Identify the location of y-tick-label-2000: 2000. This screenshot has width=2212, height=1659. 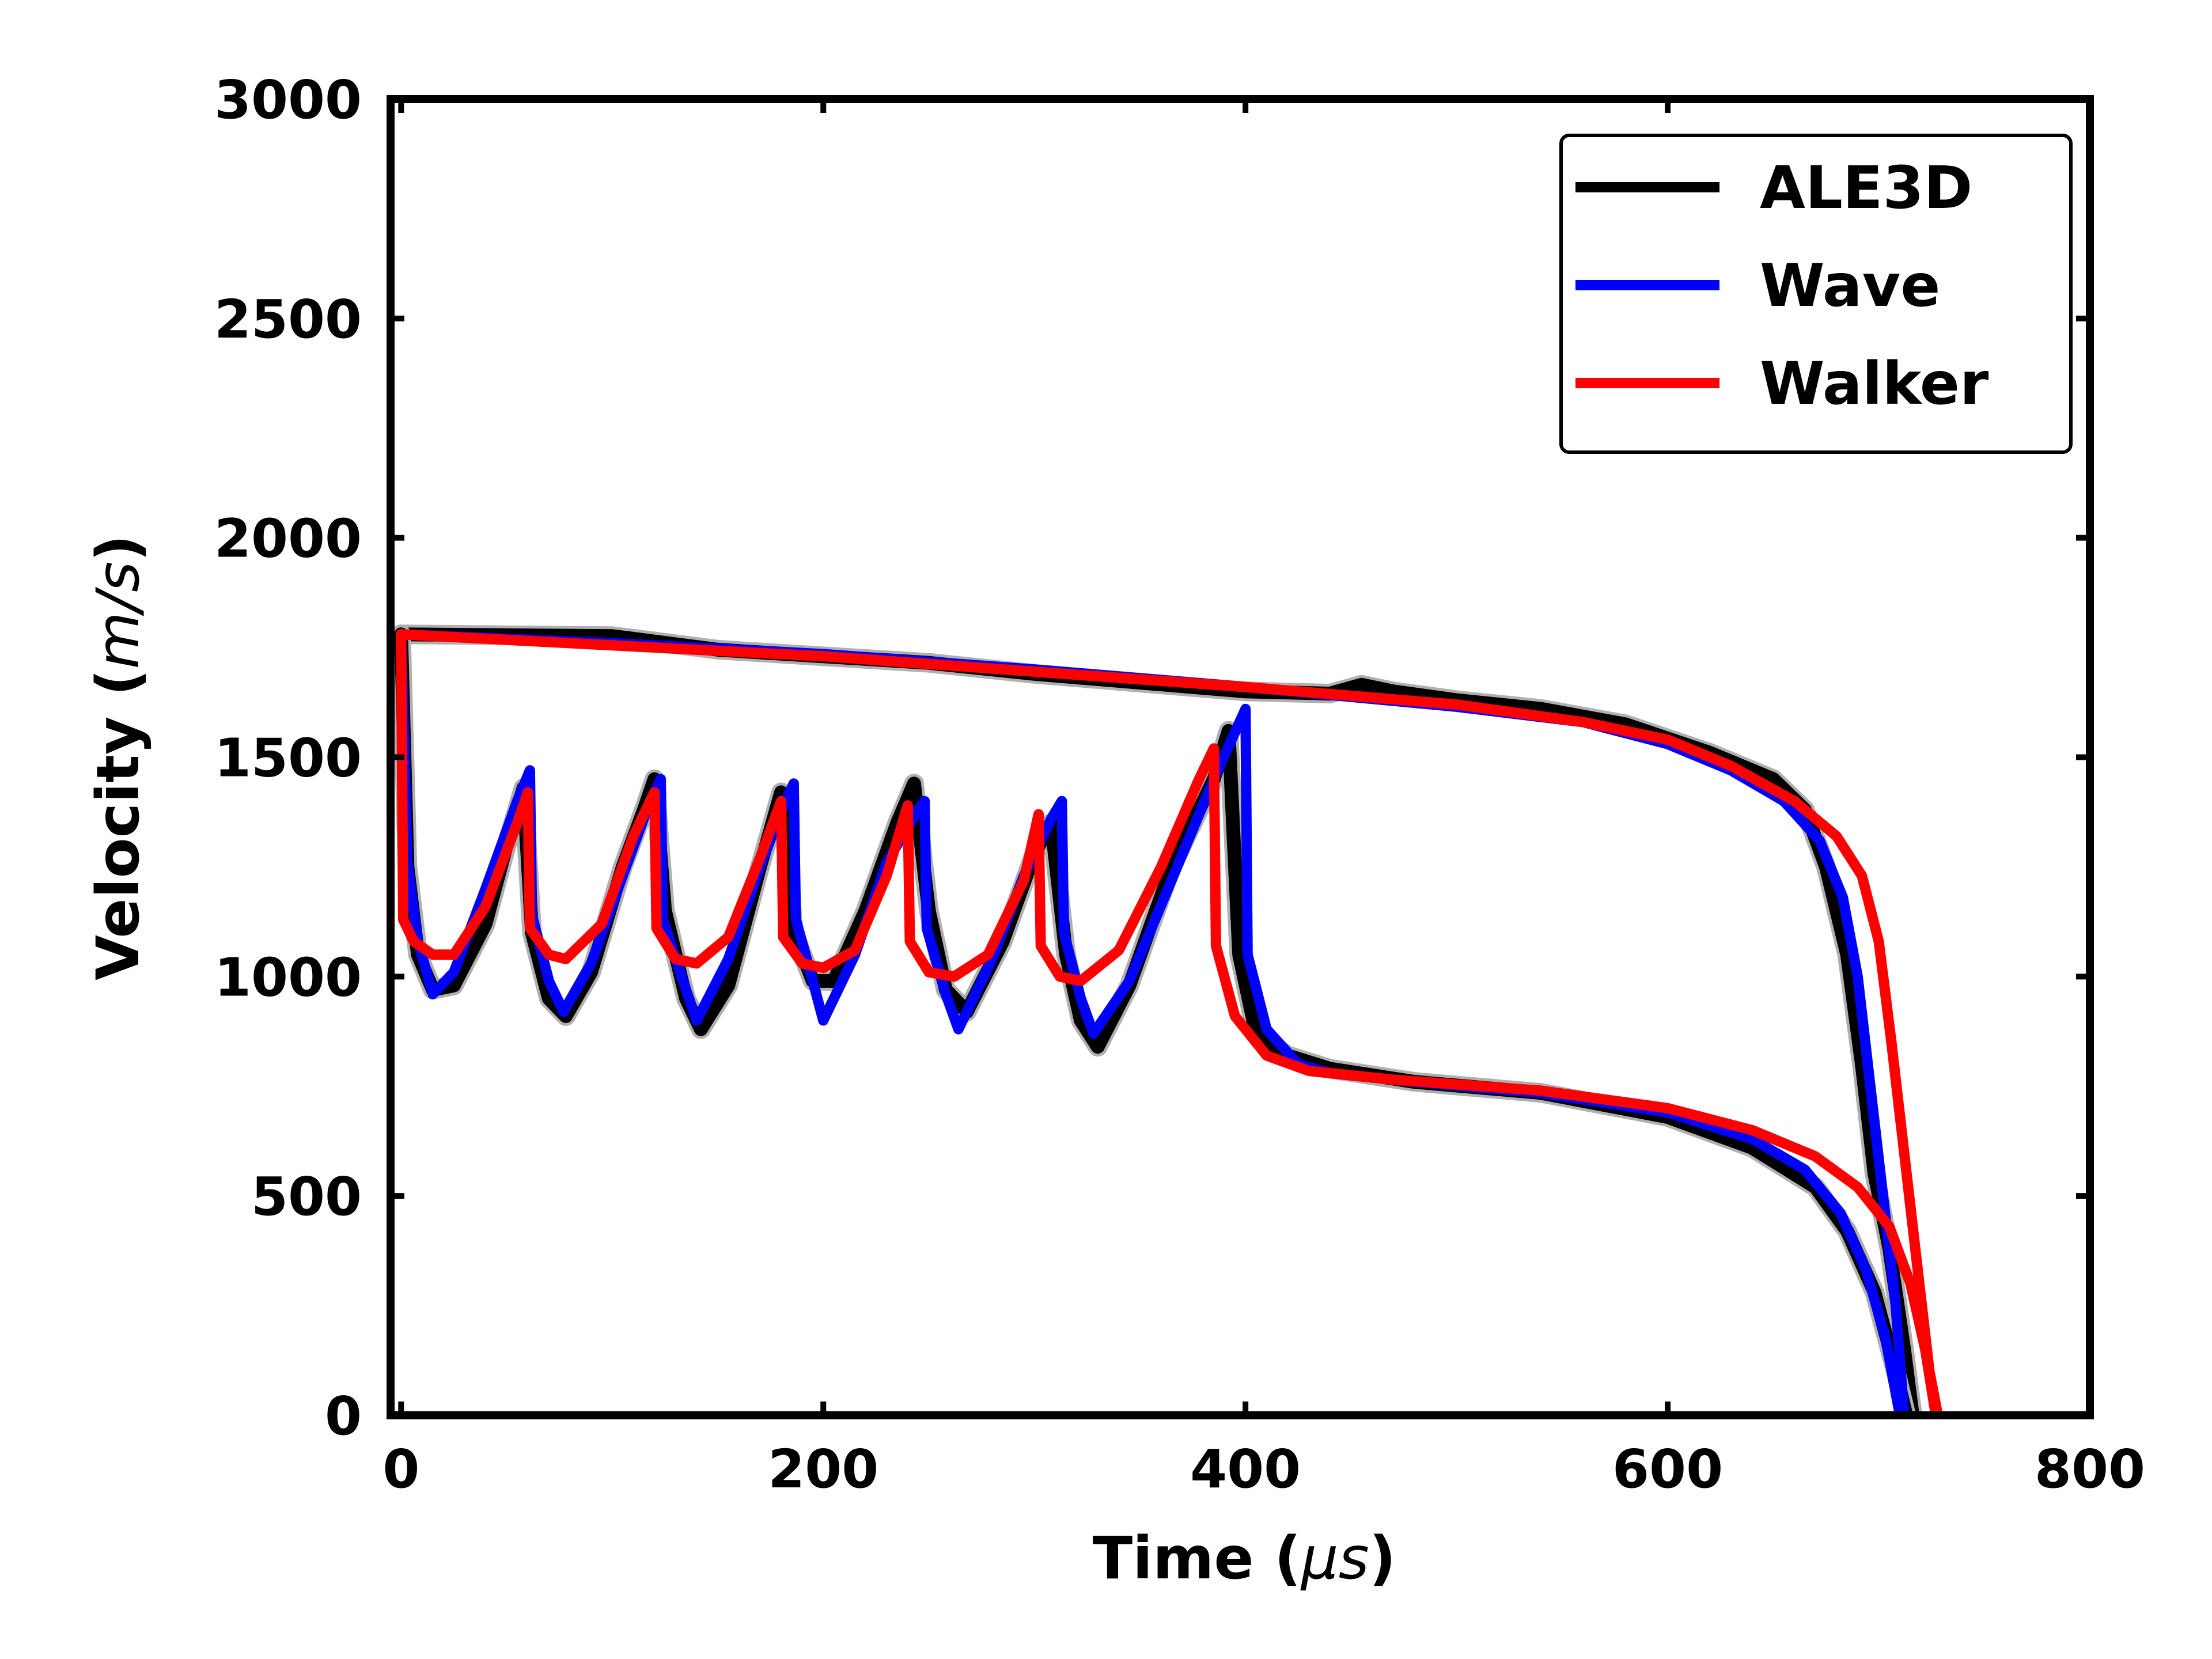
(288, 539).